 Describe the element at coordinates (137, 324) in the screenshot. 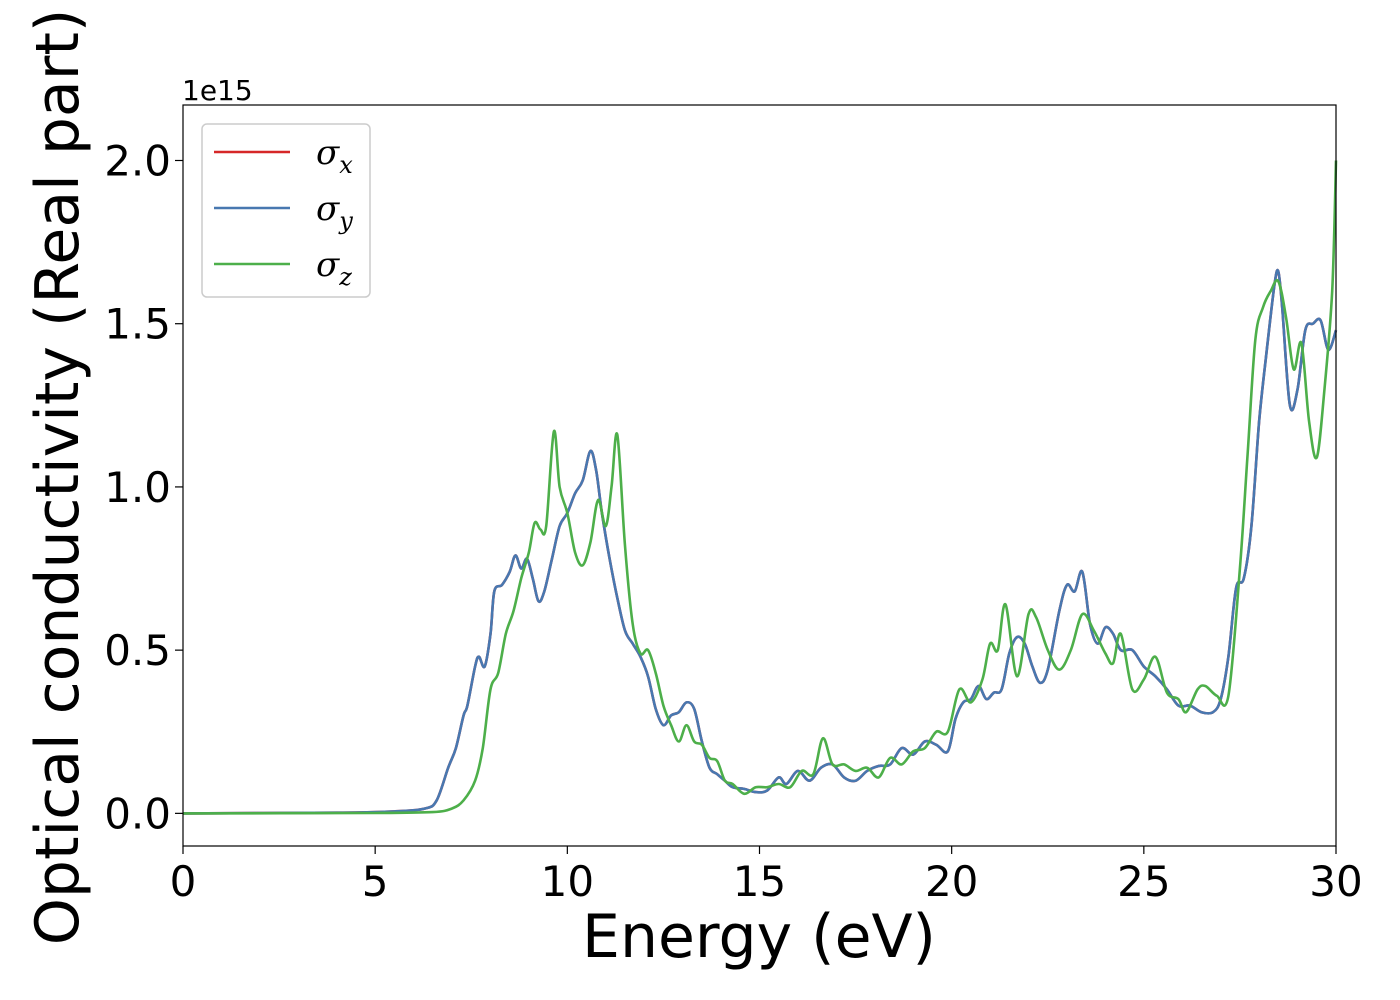

I see `y-tick-label: 1.5` at that location.